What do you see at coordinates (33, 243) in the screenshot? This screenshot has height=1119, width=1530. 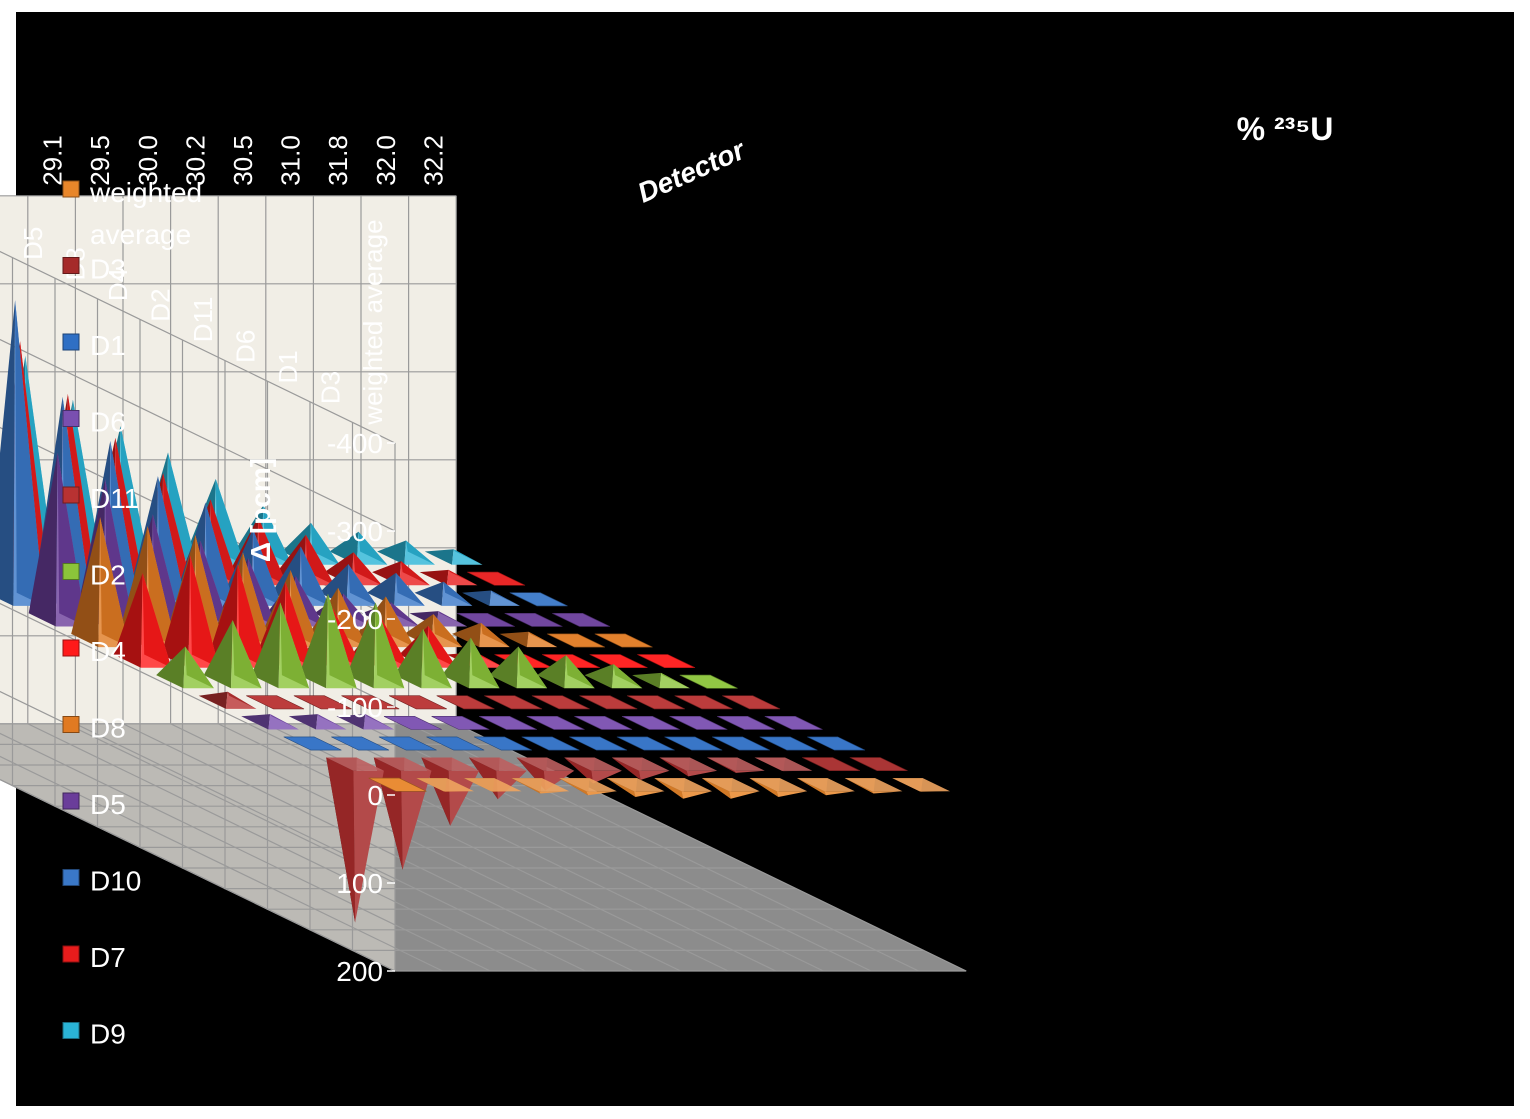 I see `detector-tick-label: D5` at bounding box center [33, 243].